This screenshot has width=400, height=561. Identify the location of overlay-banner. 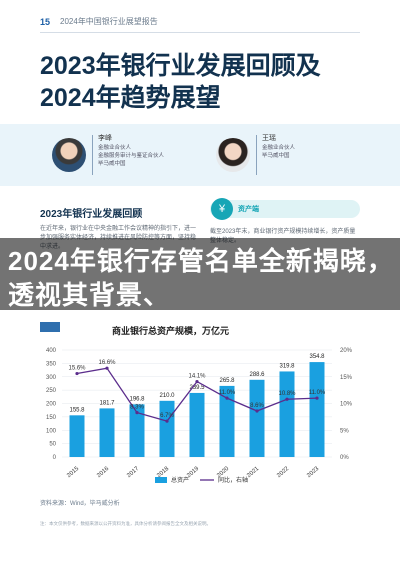
(200, 274).